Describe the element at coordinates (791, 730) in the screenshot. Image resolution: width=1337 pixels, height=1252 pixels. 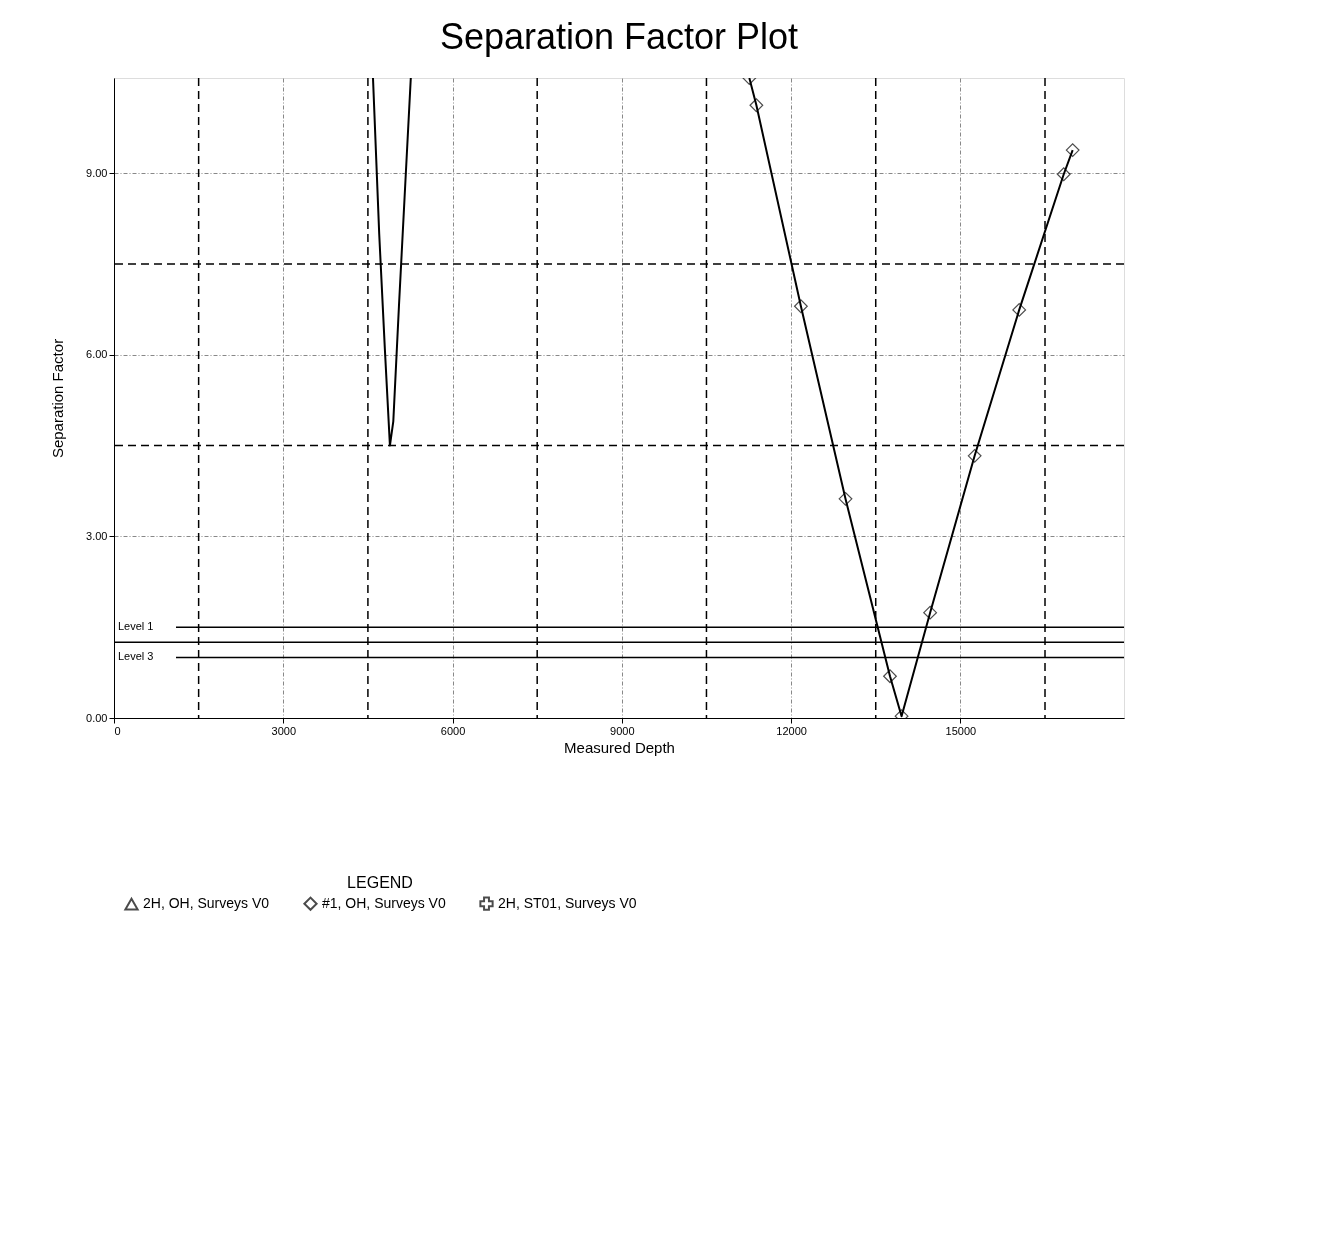
I see `x-tick-label: 12000` at that location.